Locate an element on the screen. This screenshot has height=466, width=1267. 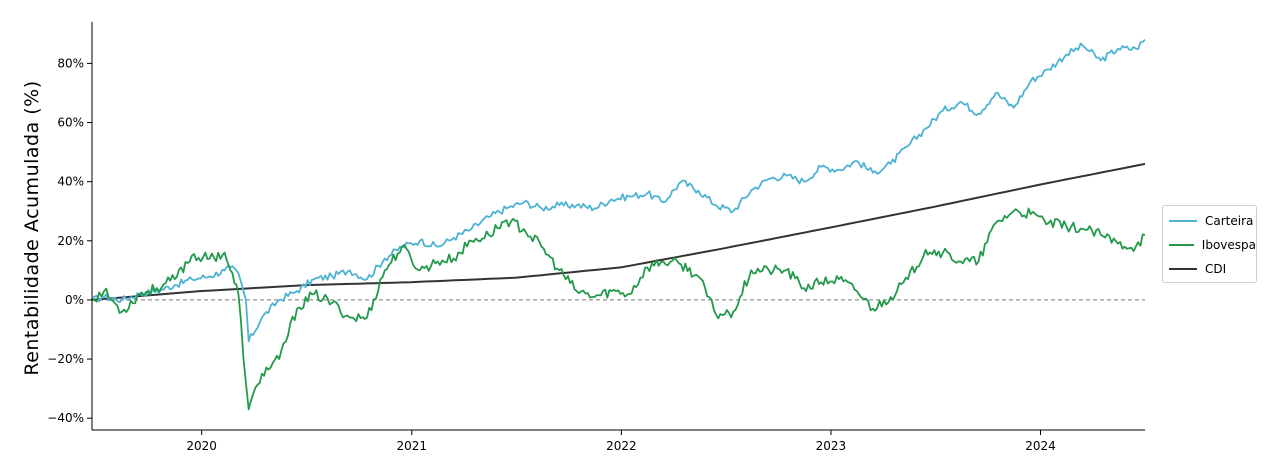
legend: Carteira Ibovespa CDI is located at coordinates (1209, 244).